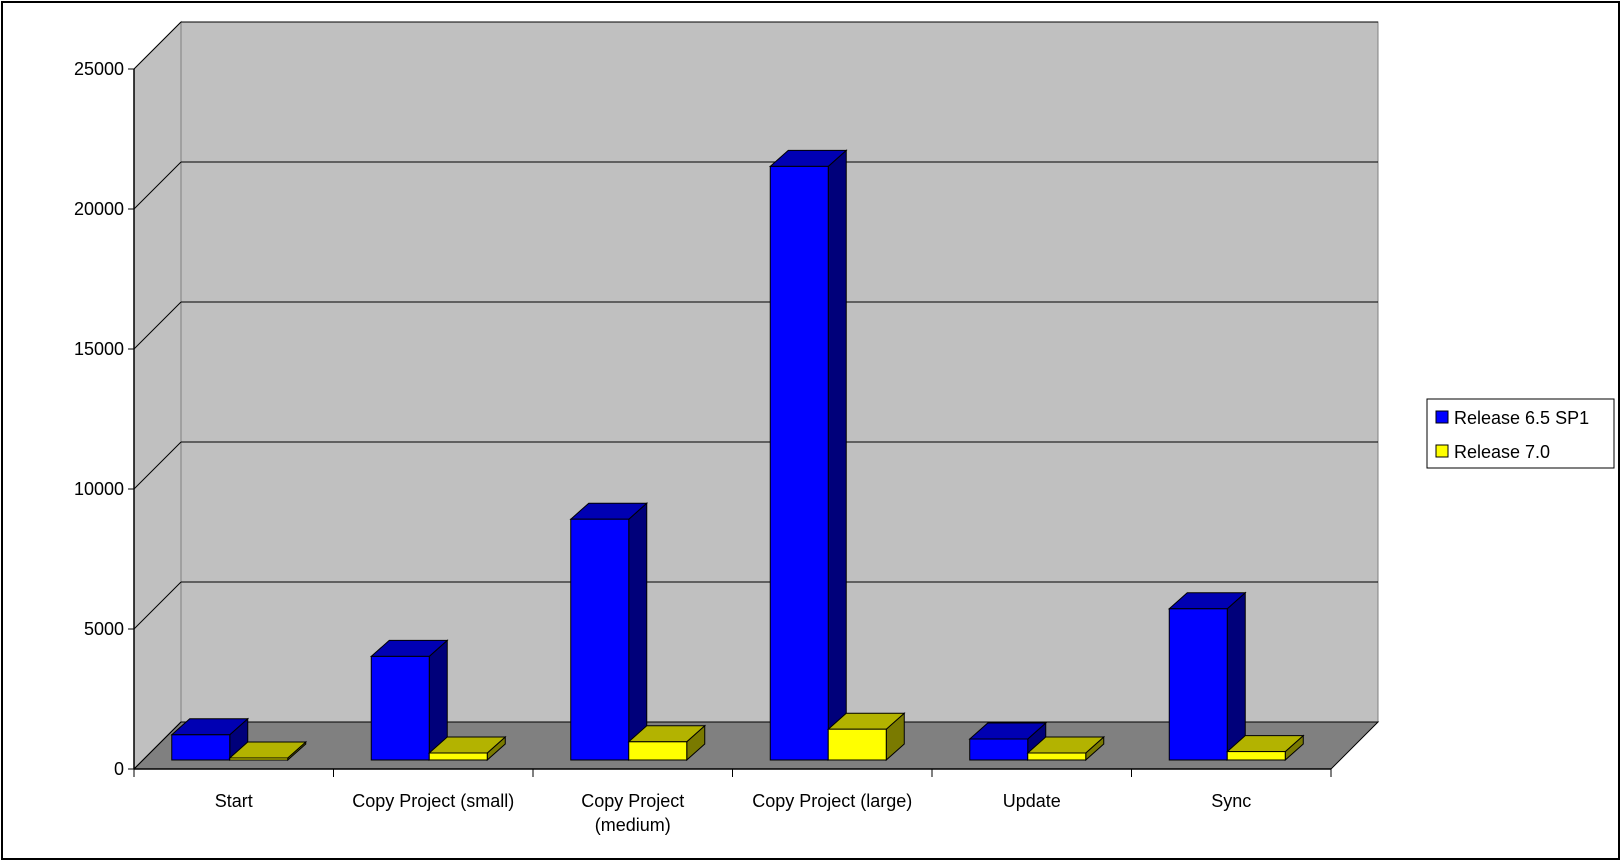  I want to click on legend-box, so click(1520, 433).